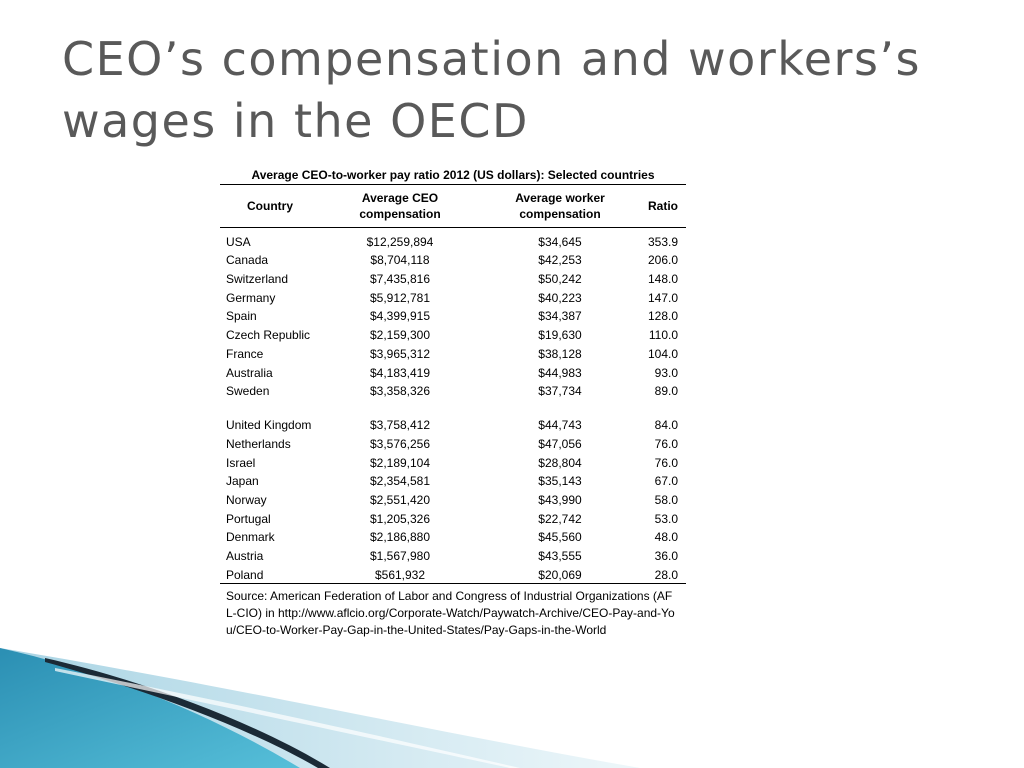 This screenshot has height=768, width=1024. What do you see at coordinates (400, 518) in the screenshot?
I see `cell-ceo: $1,205,326` at bounding box center [400, 518].